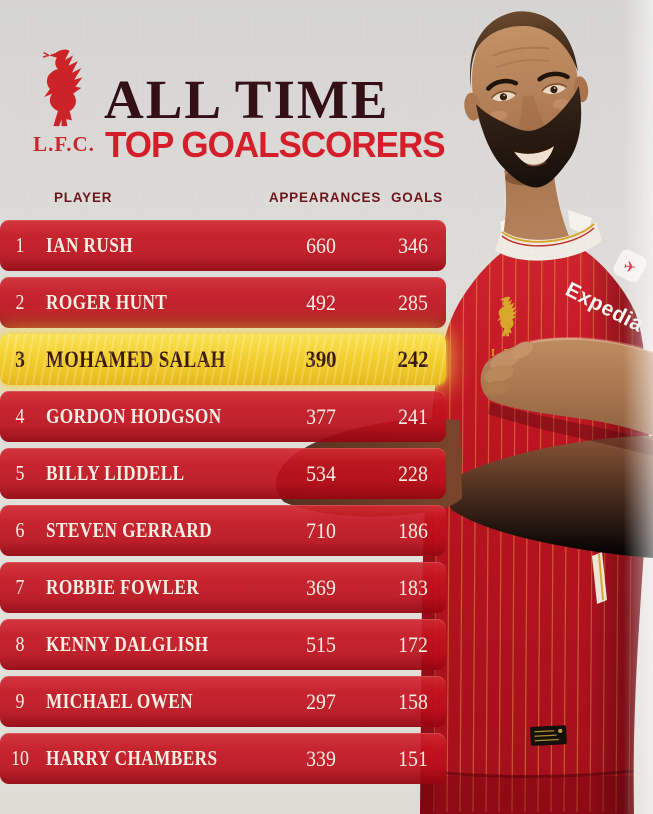 The image size is (653, 814). I want to click on table-row: 1 IAN RUSH 660 346, so click(223, 245).